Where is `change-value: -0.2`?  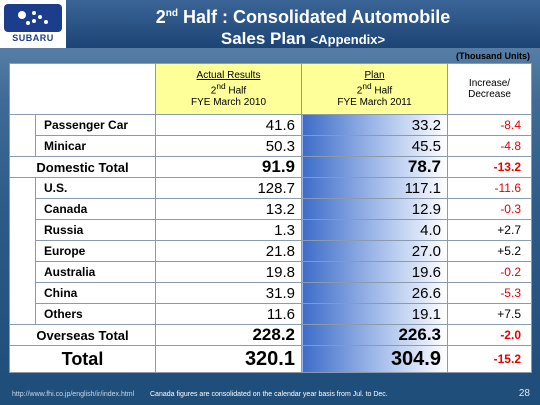
change-value: -0.2 is located at coordinates (489, 272).